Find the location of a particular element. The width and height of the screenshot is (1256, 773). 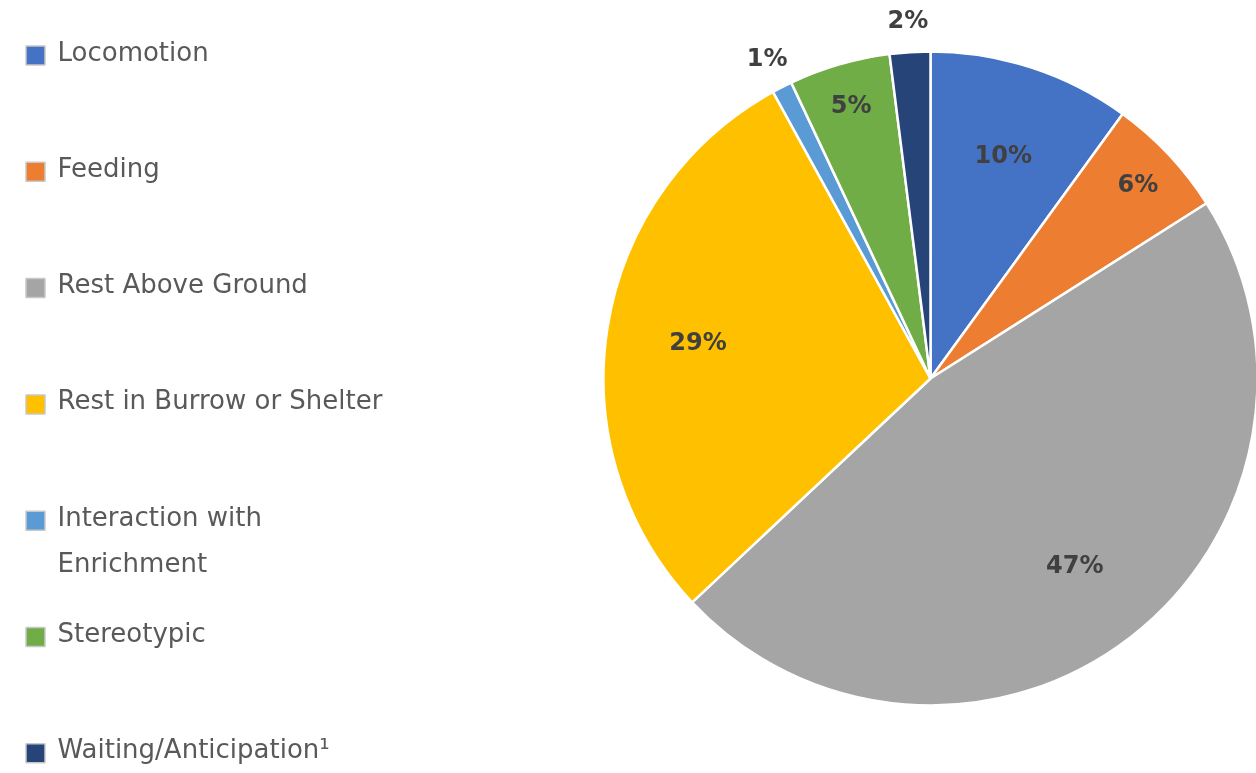

data-label: 2% is located at coordinates (908, 19).